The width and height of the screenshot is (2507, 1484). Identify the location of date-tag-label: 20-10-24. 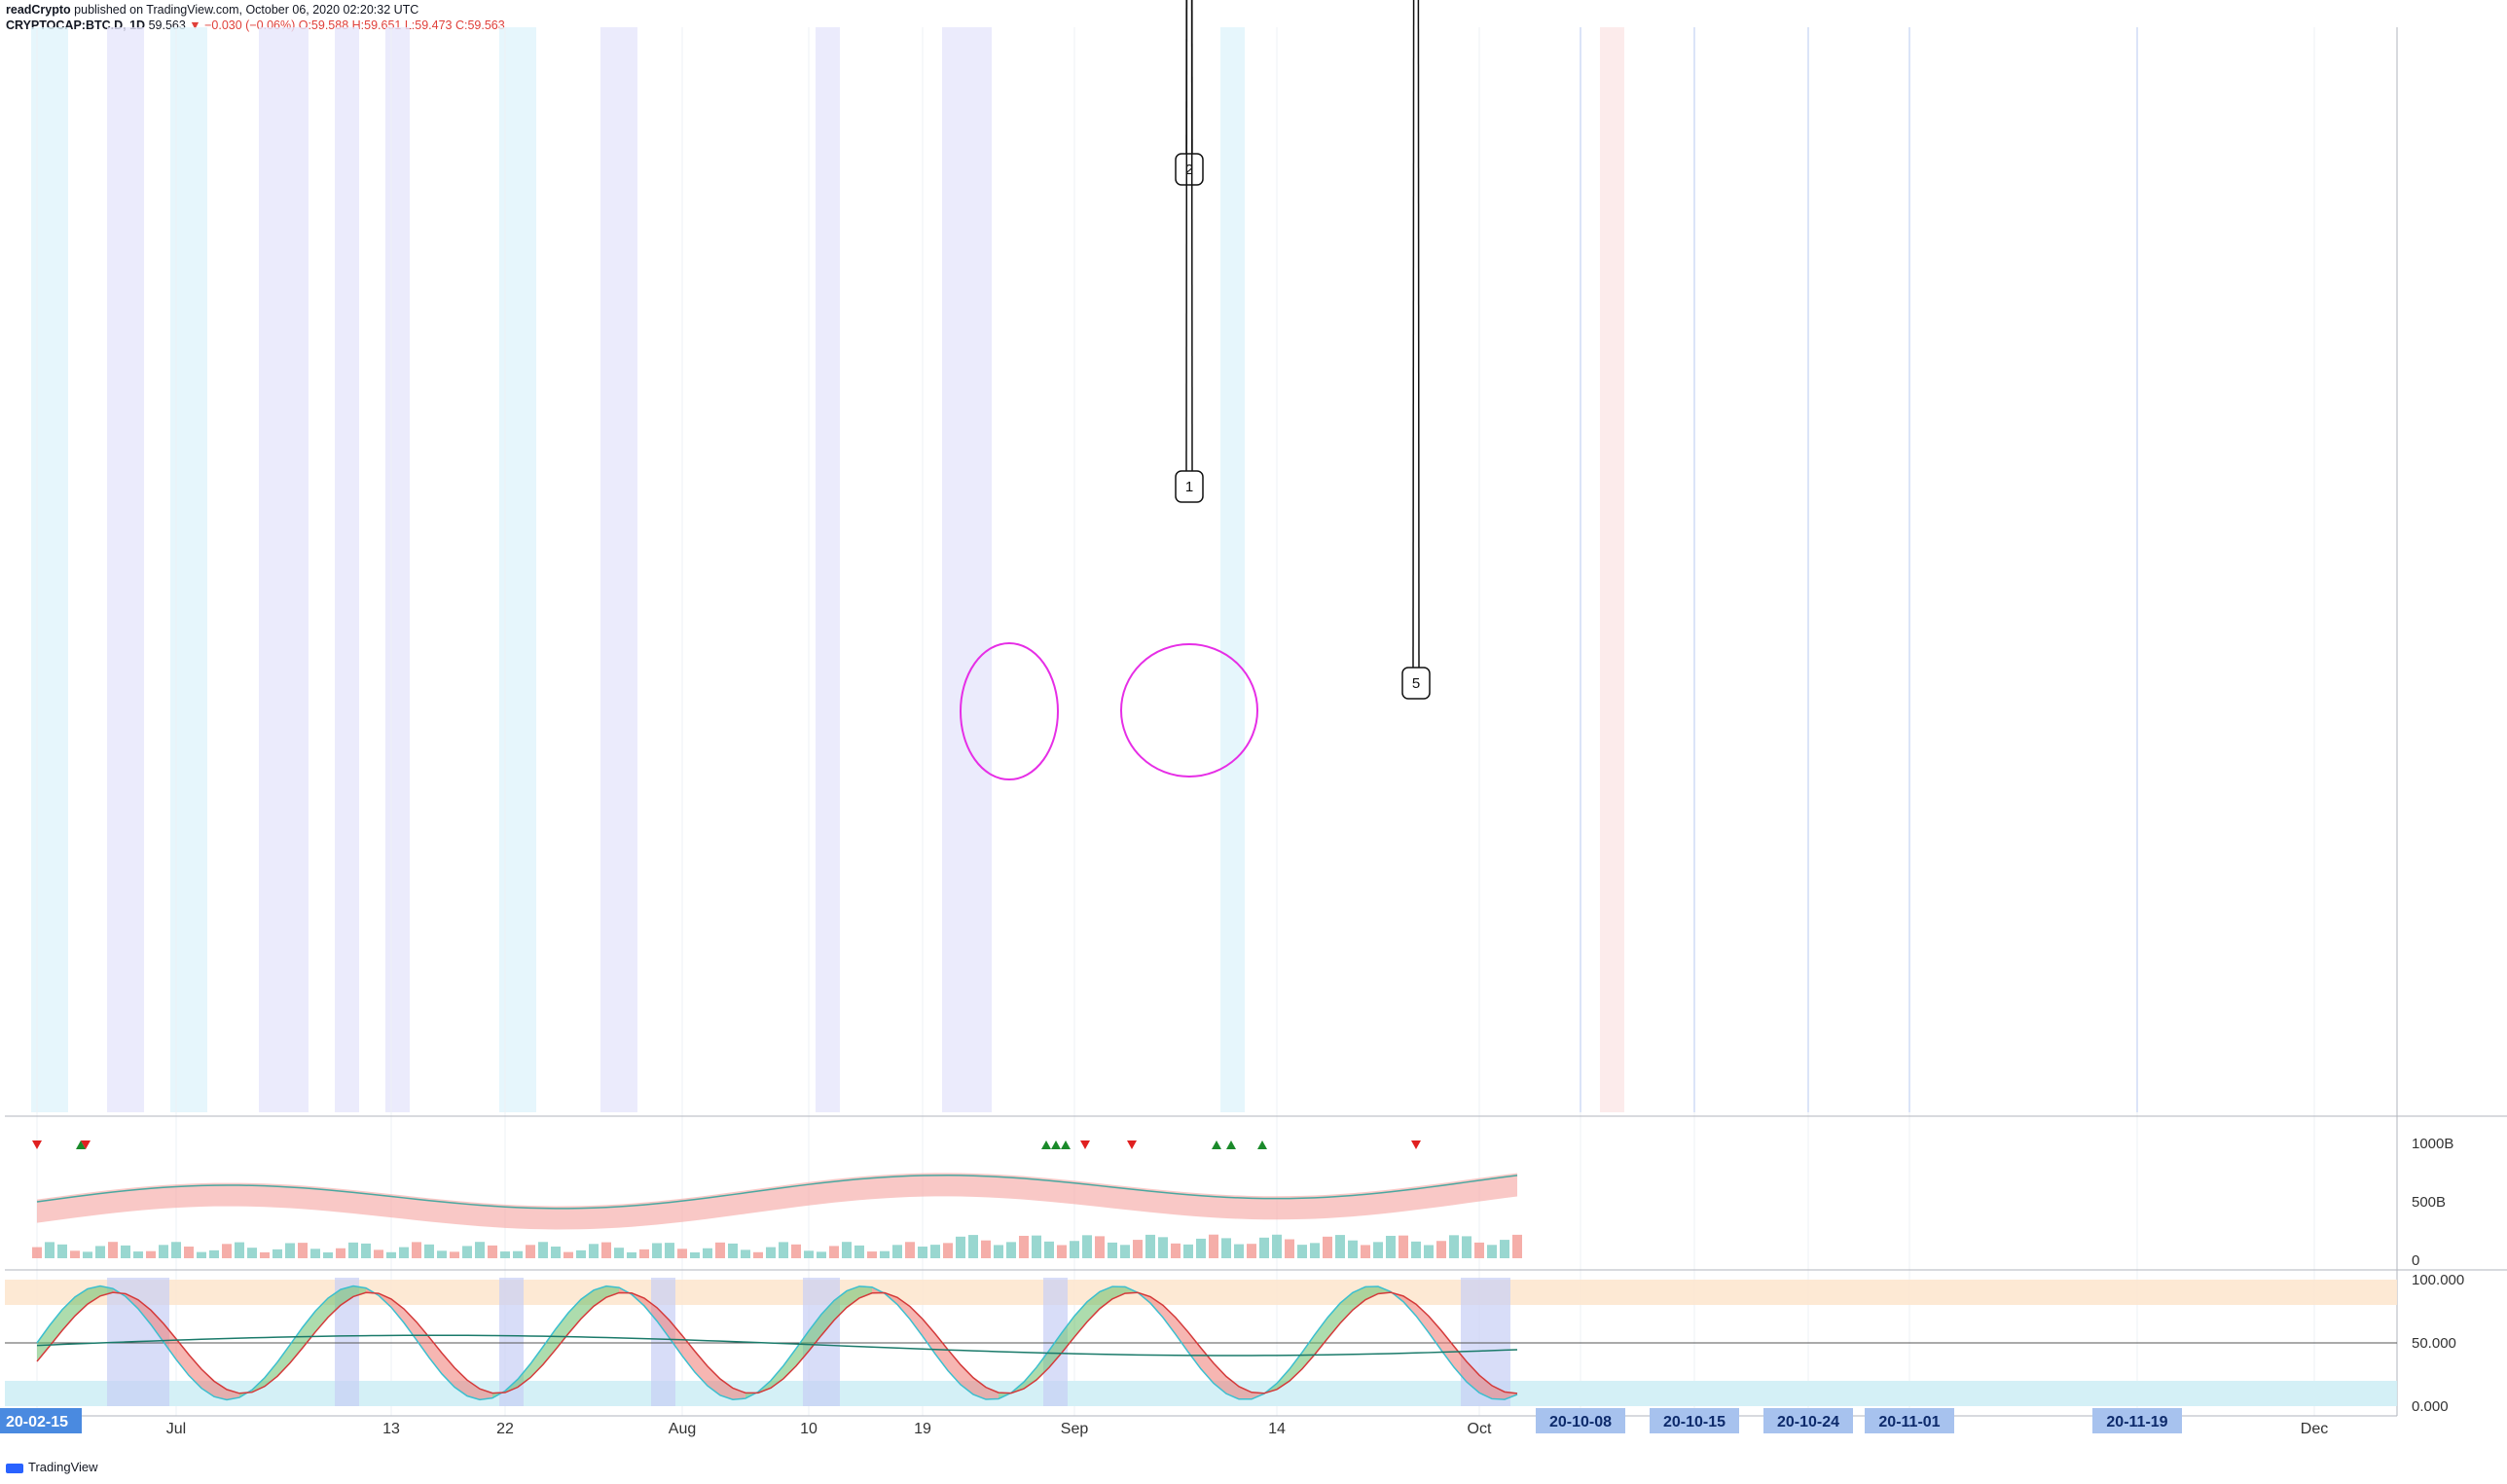
(1808, 1422).